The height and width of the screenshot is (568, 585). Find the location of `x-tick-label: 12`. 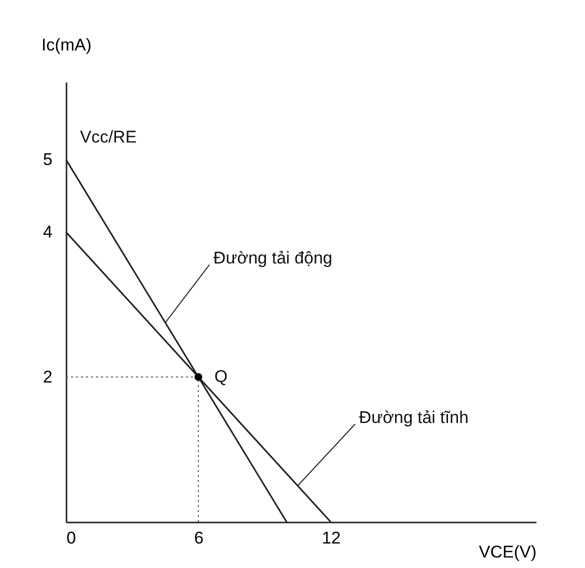

x-tick-label: 12 is located at coordinates (331, 538).